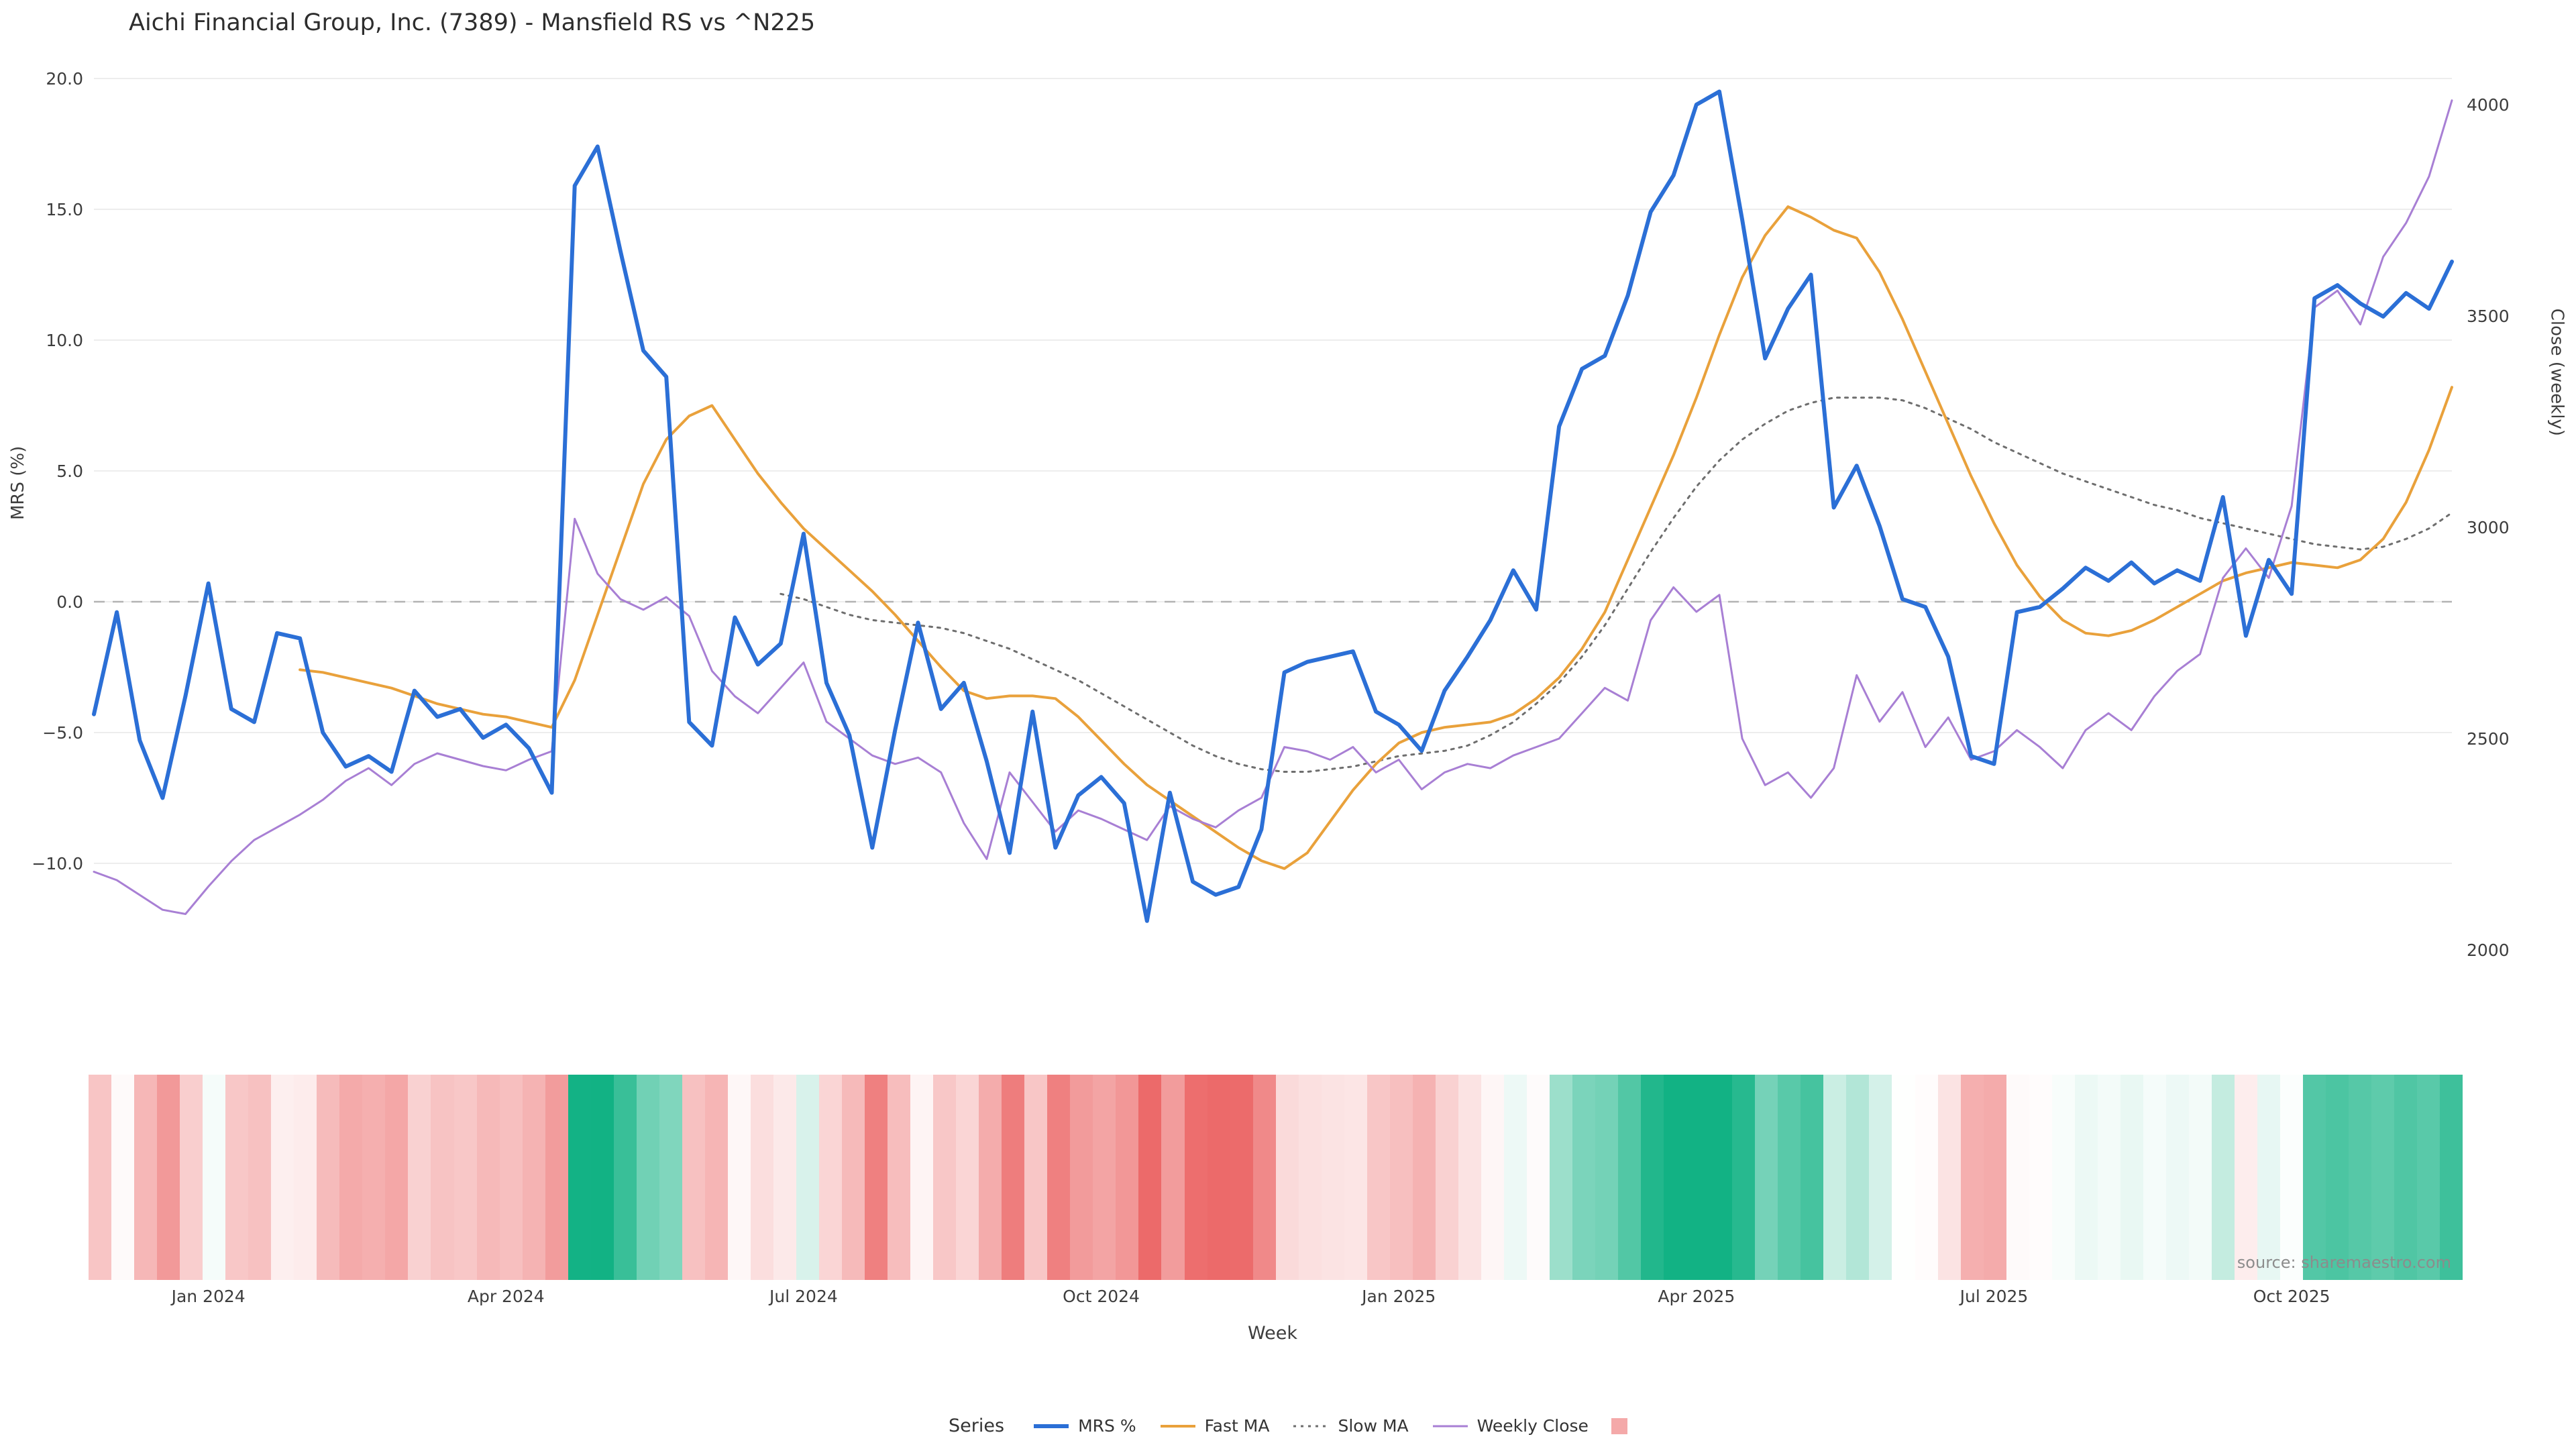  Describe the element at coordinates (69, 471) in the screenshot. I see `left-axis-tick-label: 5.0` at that location.